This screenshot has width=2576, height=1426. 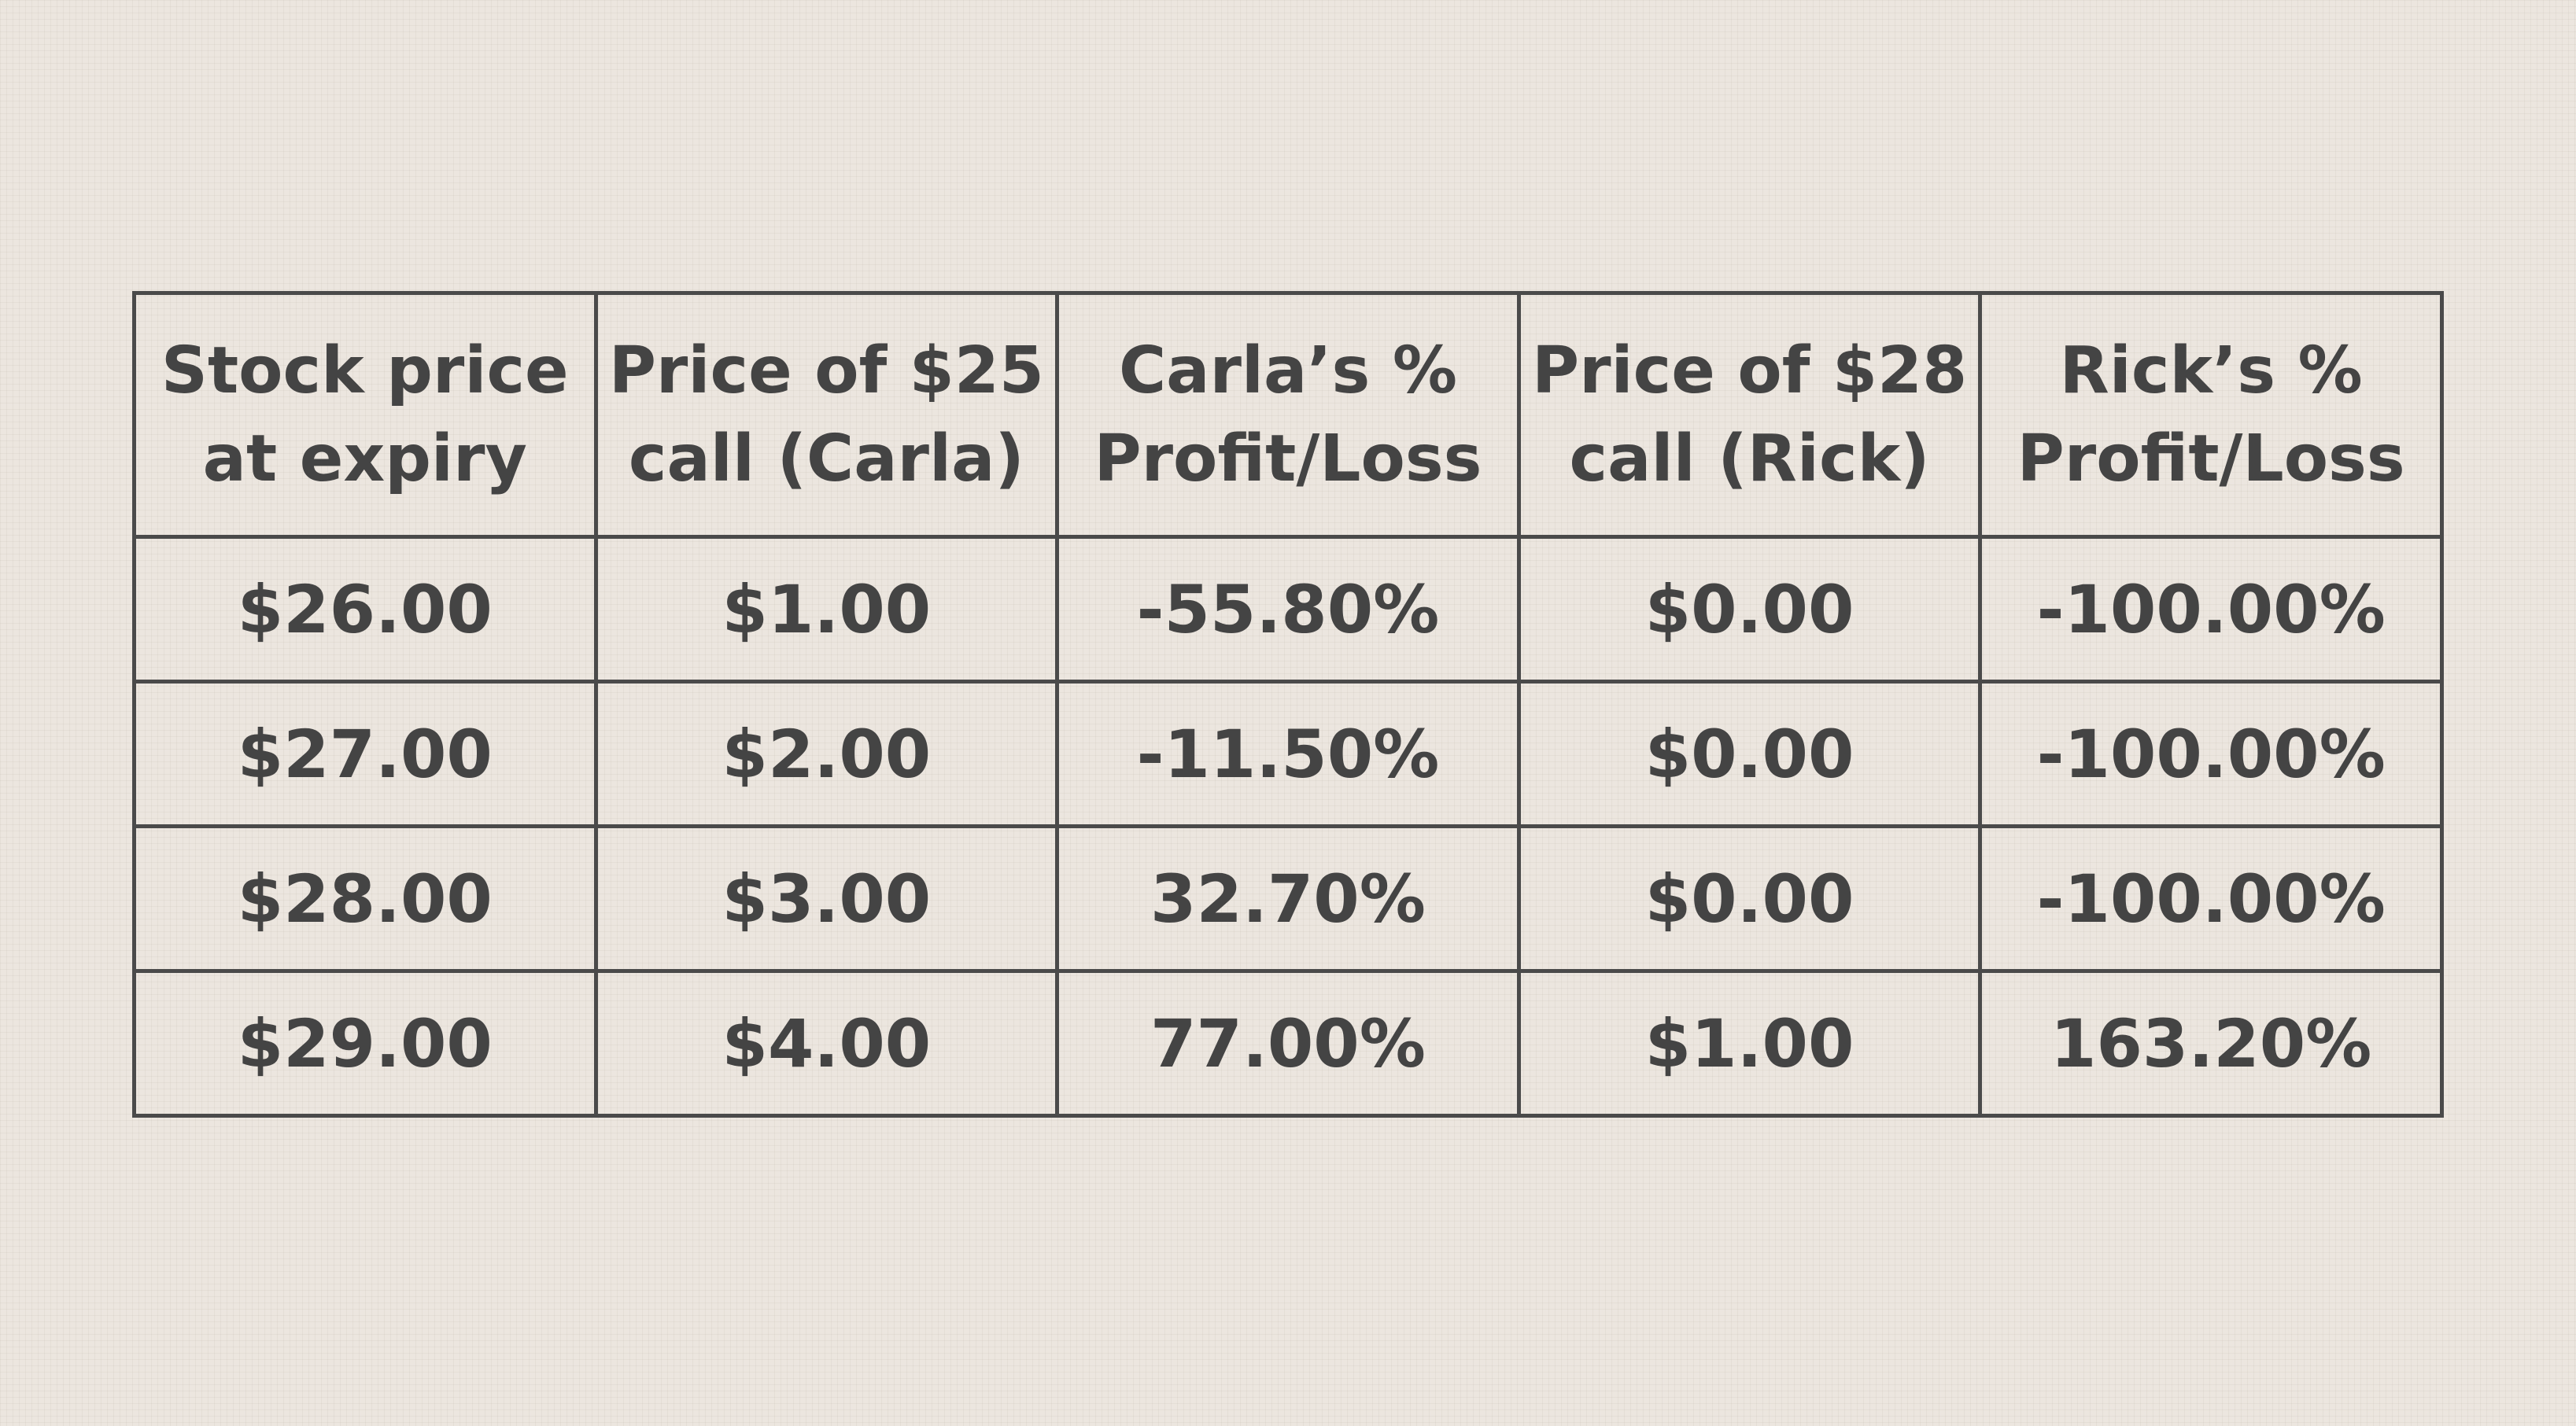 I want to click on table-cell: 32.70%, so click(x=1288, y=898).